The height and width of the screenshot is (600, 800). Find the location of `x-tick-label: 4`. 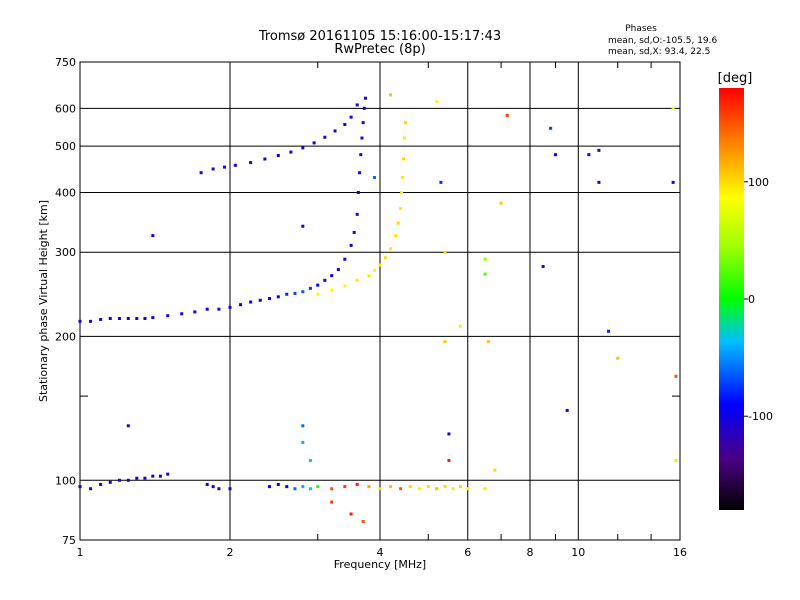

x-tick-label: 4 is located at coordinates (380, 552).